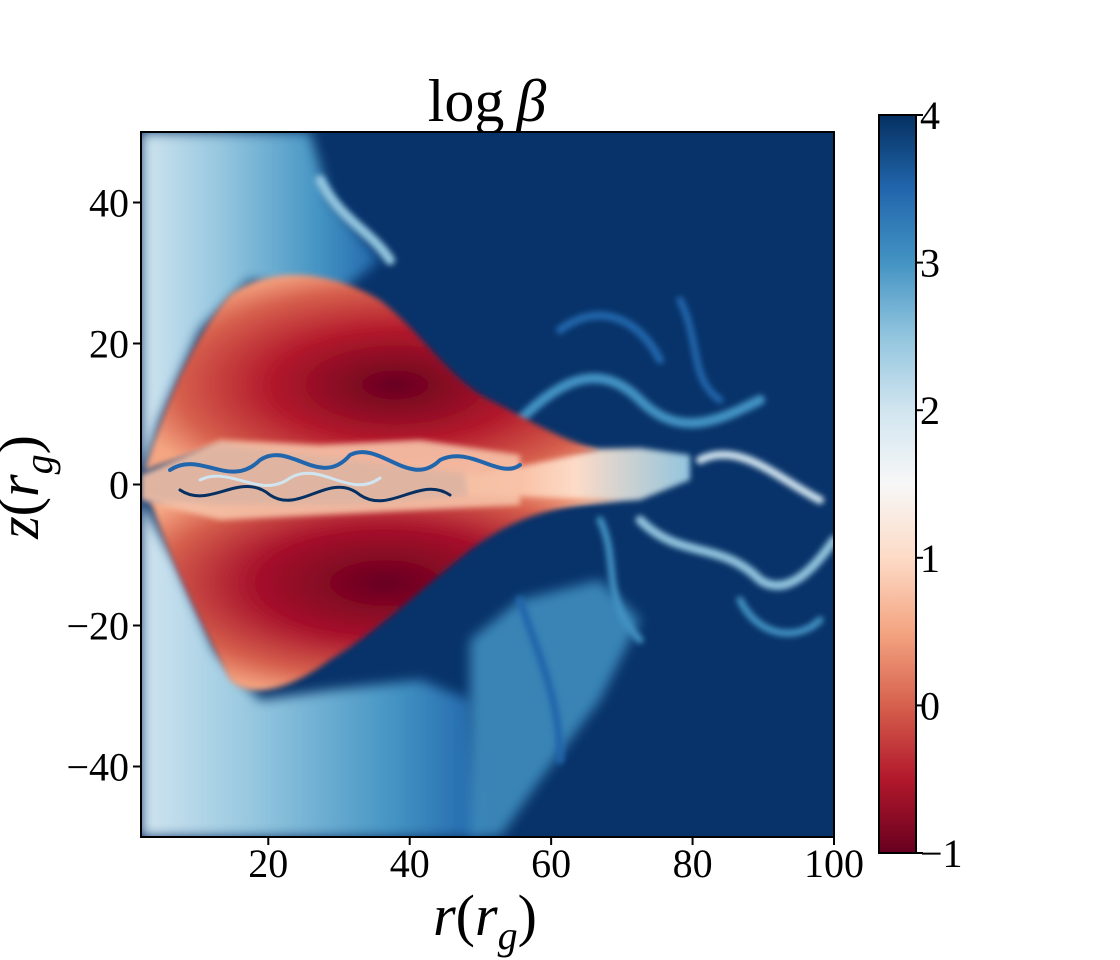 This screenshot has height=960, width=1120. I want to click on corona-left-region, so click(260, 306).